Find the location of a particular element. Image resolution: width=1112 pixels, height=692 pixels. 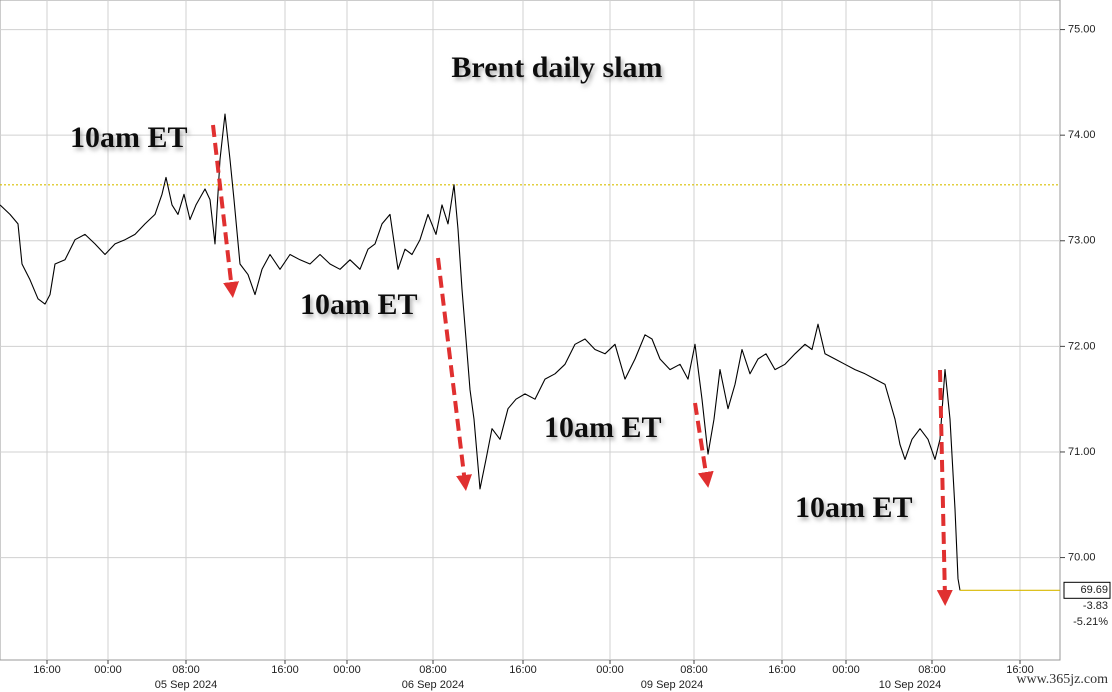

date-label: 05 Sep 2024 is located at coordinates (186, 685).